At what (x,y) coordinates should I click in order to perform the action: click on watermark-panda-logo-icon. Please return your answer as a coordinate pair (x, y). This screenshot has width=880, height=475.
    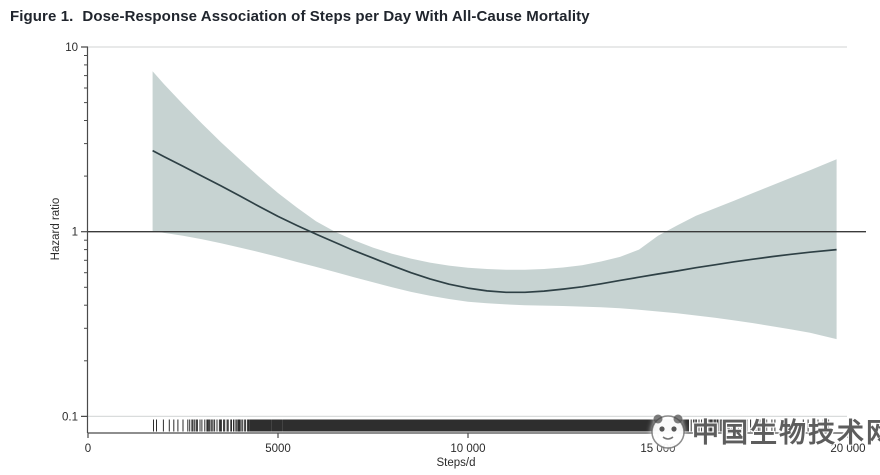
    Looking at the image, I should click on (668, 431).